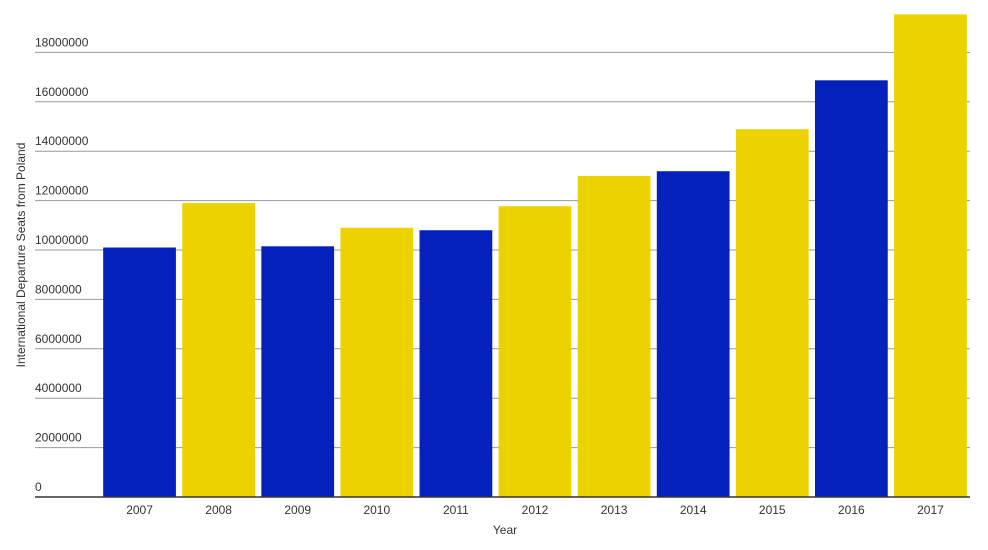  I want to click on y-tick-label: 6000000, so click(58, 339).